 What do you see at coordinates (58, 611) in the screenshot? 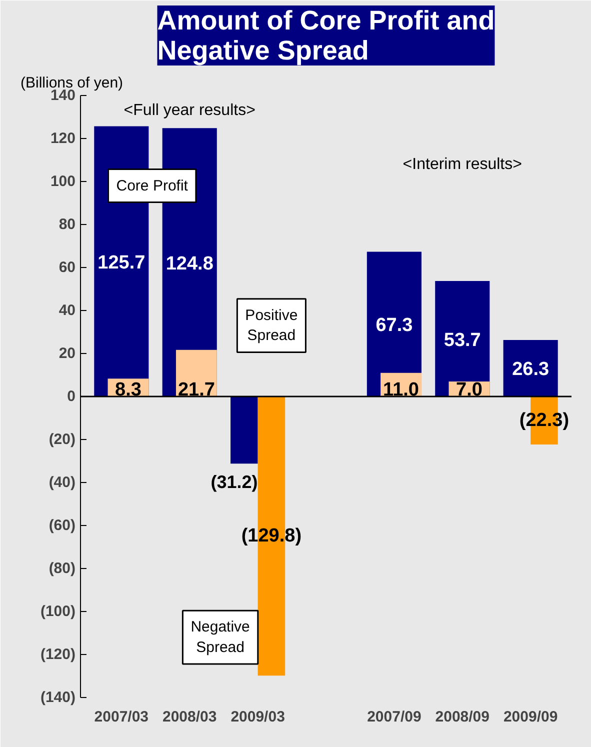
I see `y-tick-label: (100)` at bounding box center [58, 611].